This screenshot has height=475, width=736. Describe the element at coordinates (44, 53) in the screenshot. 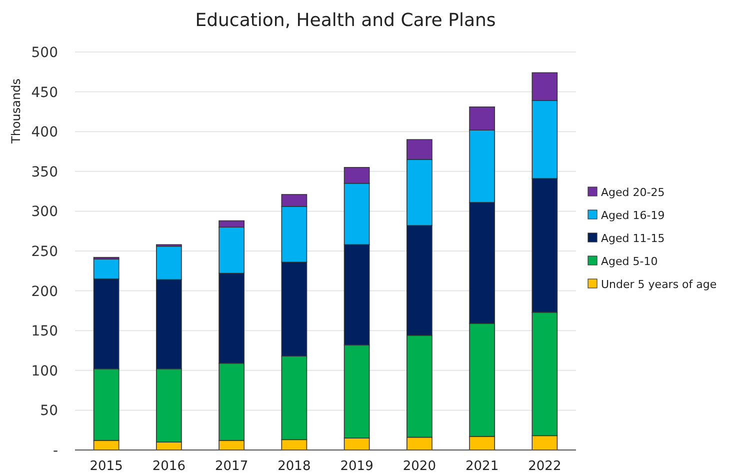

I see `y-tick-label: 500` at that location.